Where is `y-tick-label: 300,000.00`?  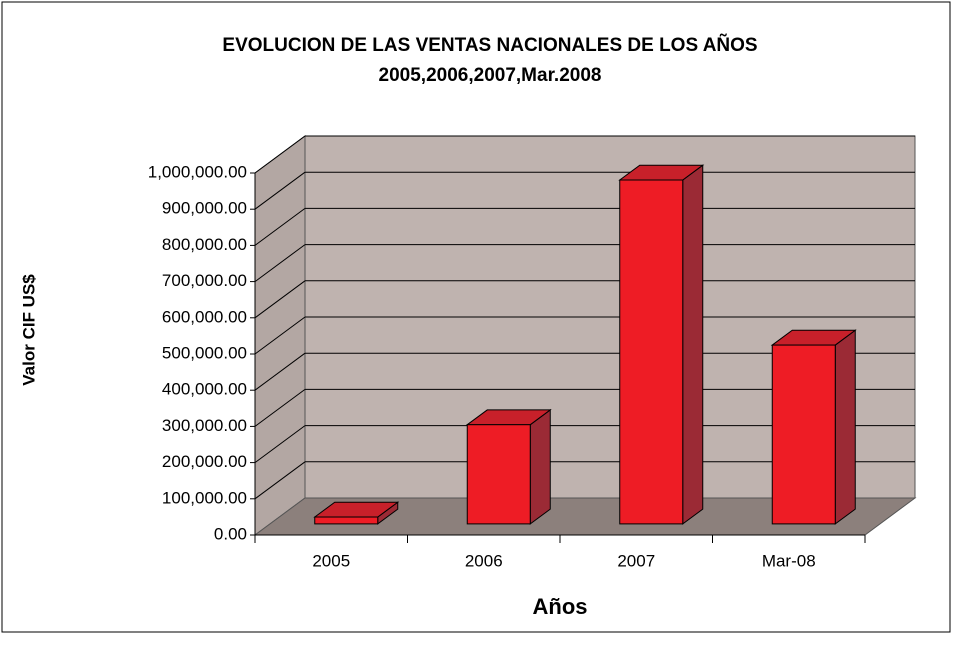 y-tick-label: 300,000.00 is located at coordinates (204, 425).